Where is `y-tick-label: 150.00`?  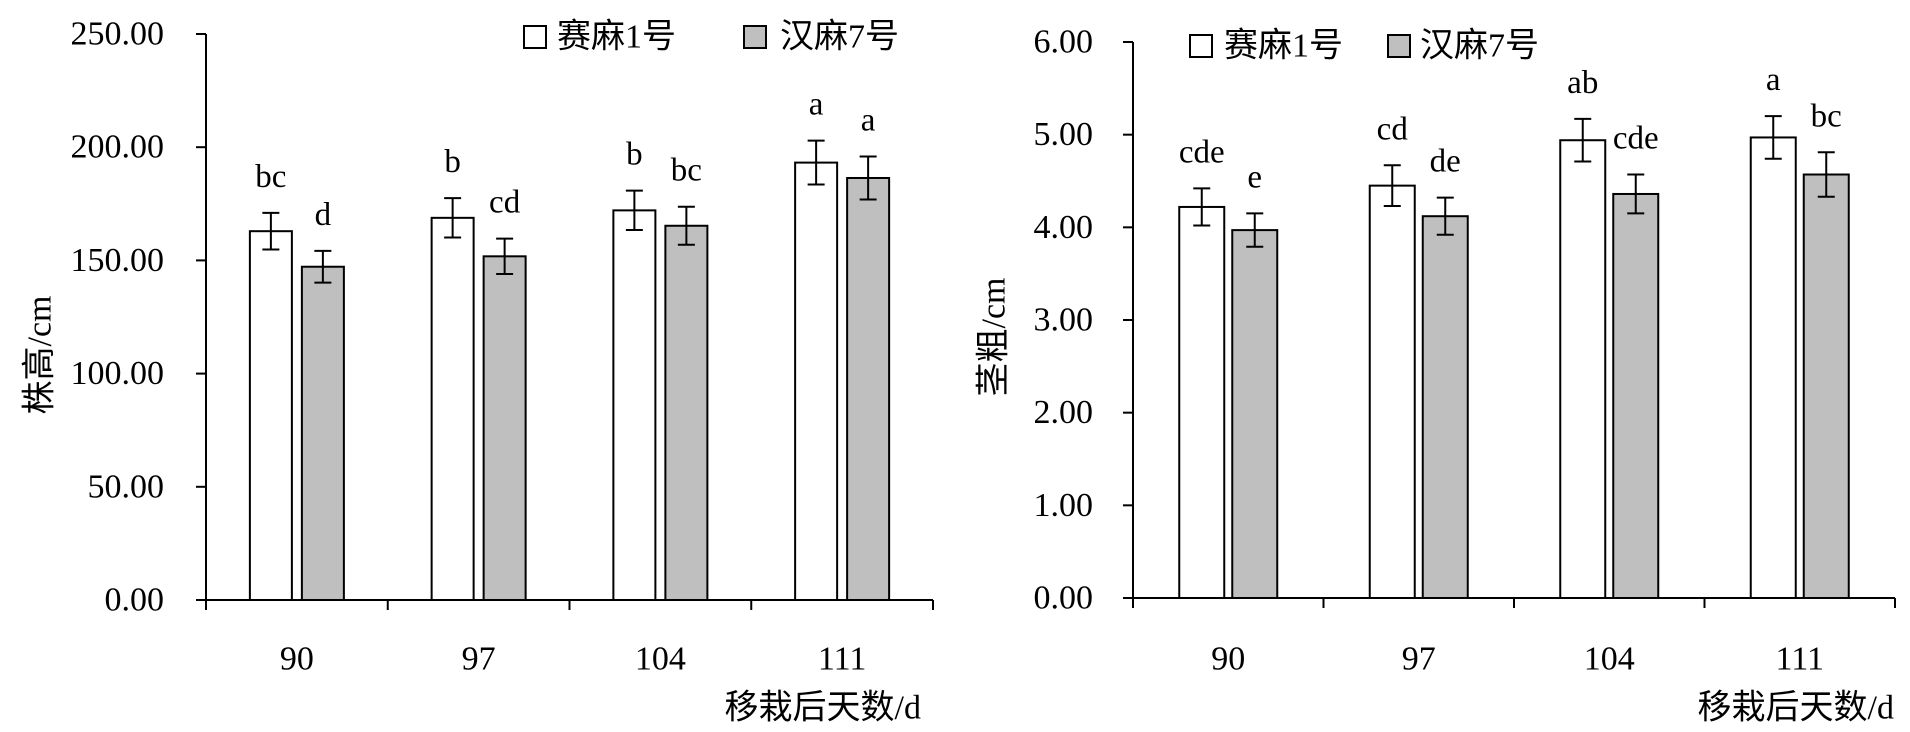
y-tick-label: 150.00 is located at coordinates (118, 260).